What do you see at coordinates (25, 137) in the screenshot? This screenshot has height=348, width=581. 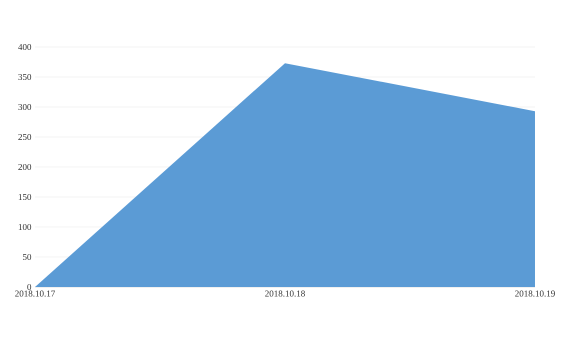 I see `y-tick-label: 250` at bounding box center [25, 137].